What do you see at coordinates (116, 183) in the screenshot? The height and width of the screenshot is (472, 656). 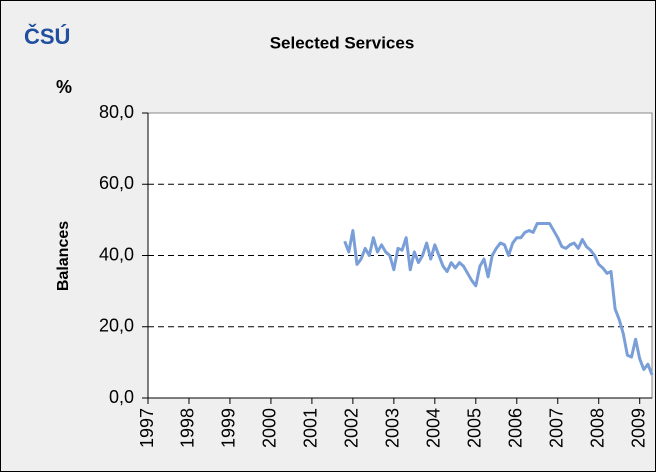 I see `y-tick-label: 60,0` at bounding box center [116, 183].